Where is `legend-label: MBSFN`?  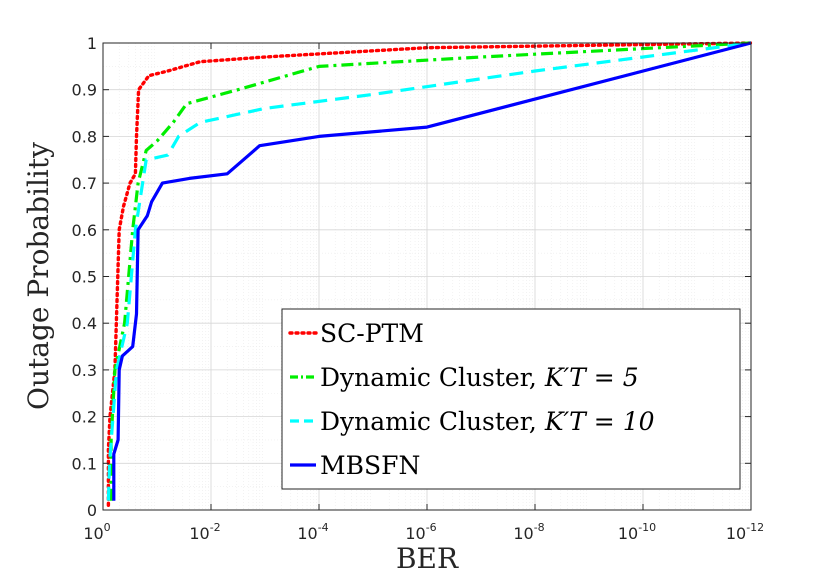 legend-label: MBSFN is located at coordinates (370, 465).